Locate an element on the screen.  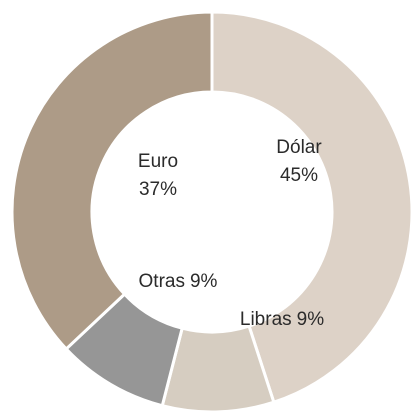
slice-label: Dólar is located at coordinates (299, 147).